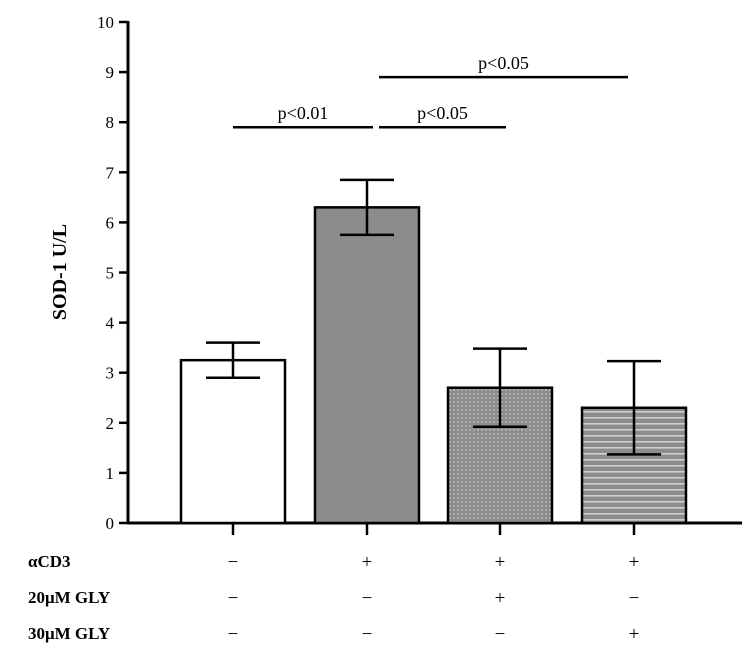  I want to click on y-axis-label: SOD-1 U/L, so click(60, 272).